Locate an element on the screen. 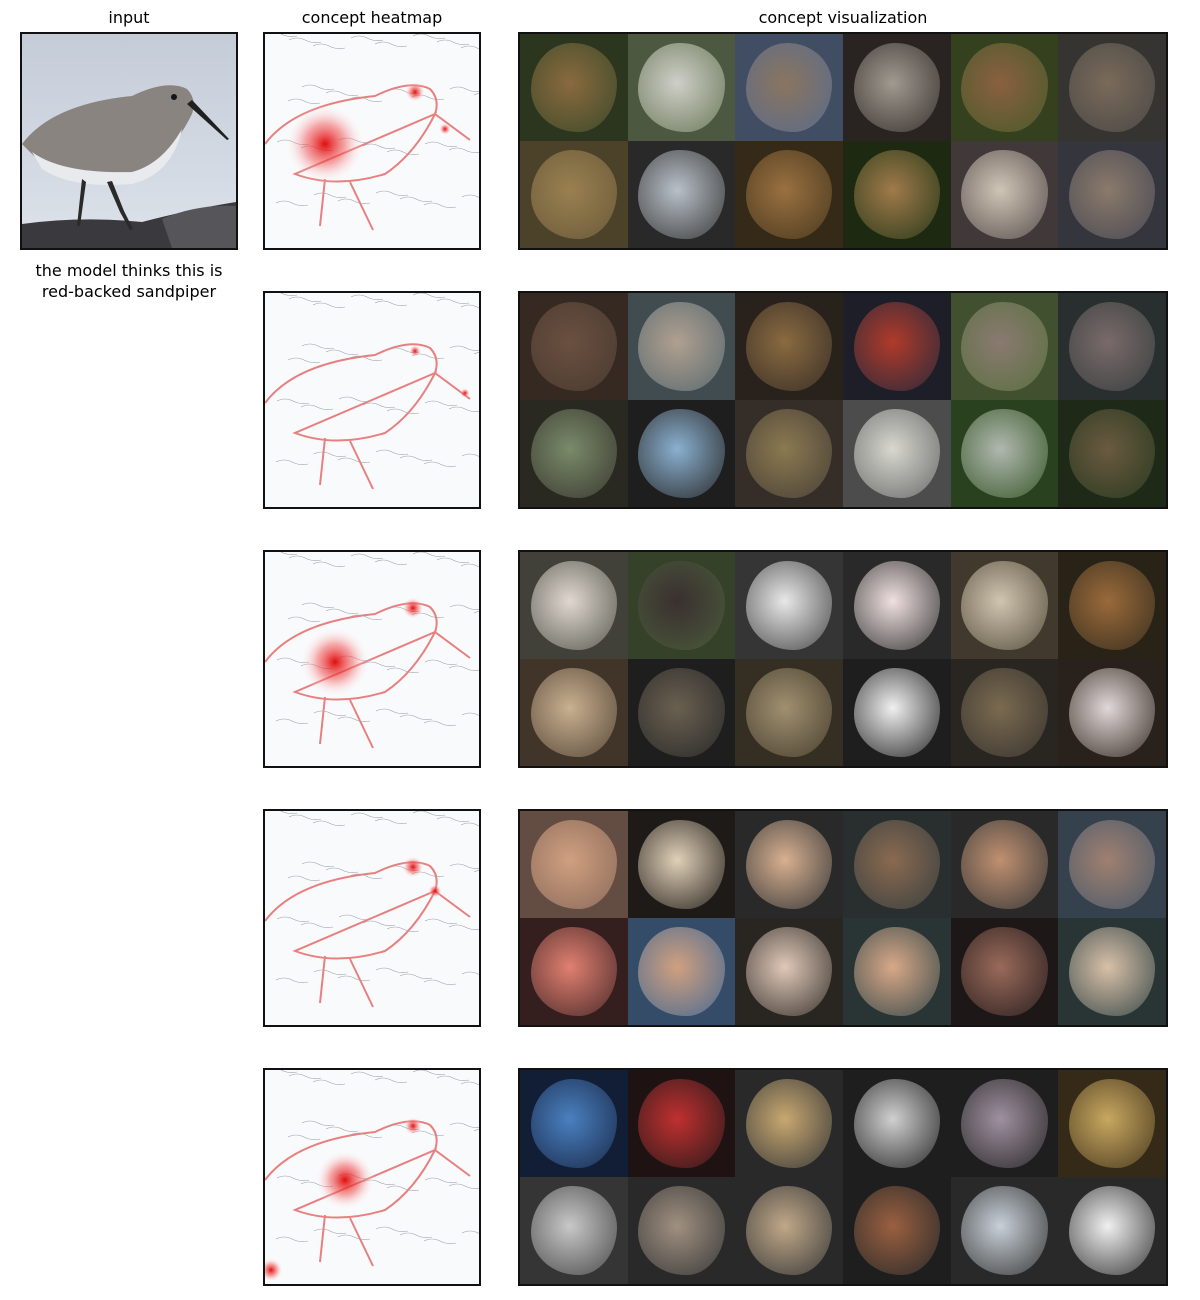  prediction-line-1: the model thinks this is is located at coordinates (129, 270).